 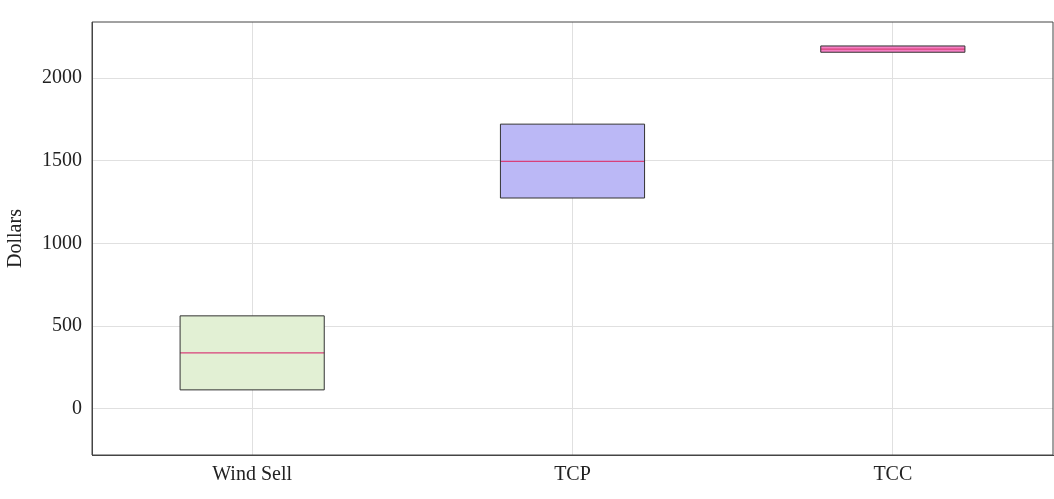 I want to click on x-tick-label: TCC, so click(x=893, y=473).